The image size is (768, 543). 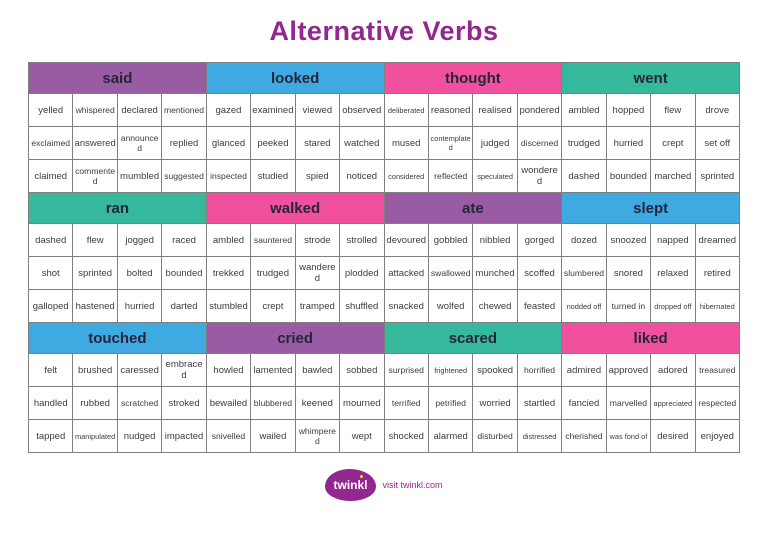 What do you see at coordinates (50, 436) in the screenshot?
I see `verb-cell-tapped: tapped` at bounding box center [50, 436].